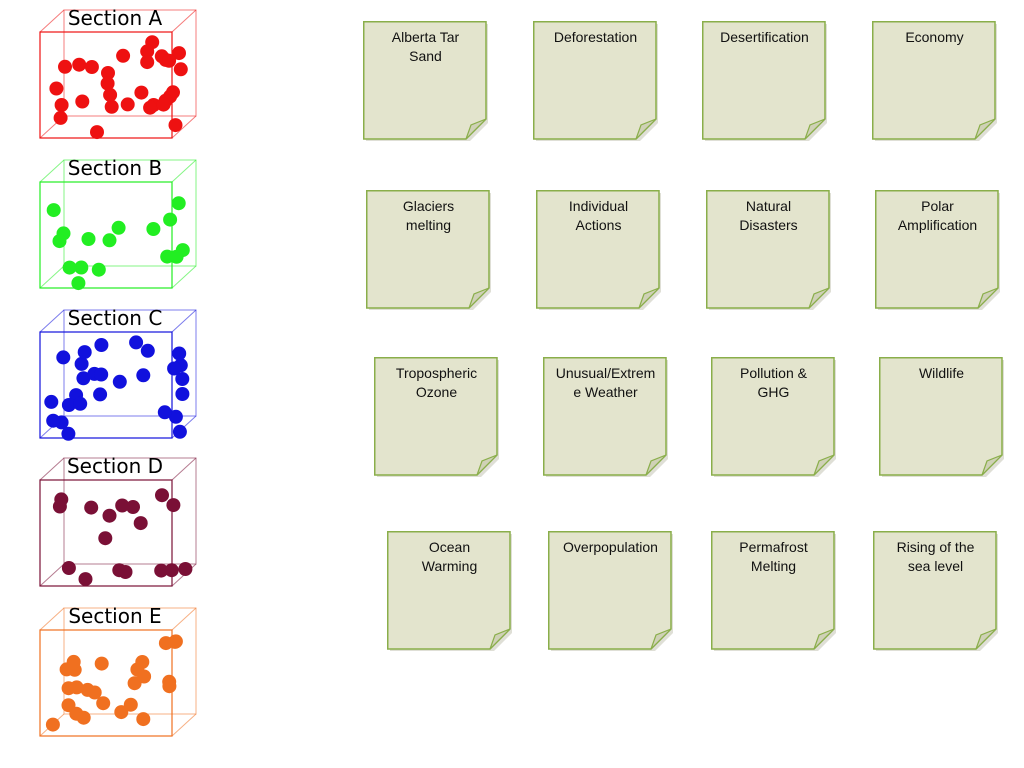 This screenshot has width=1024, height=768. Describe the element at coordinates (115, 318) in the screenshot. I see `section-c-label: Section C` at that location.